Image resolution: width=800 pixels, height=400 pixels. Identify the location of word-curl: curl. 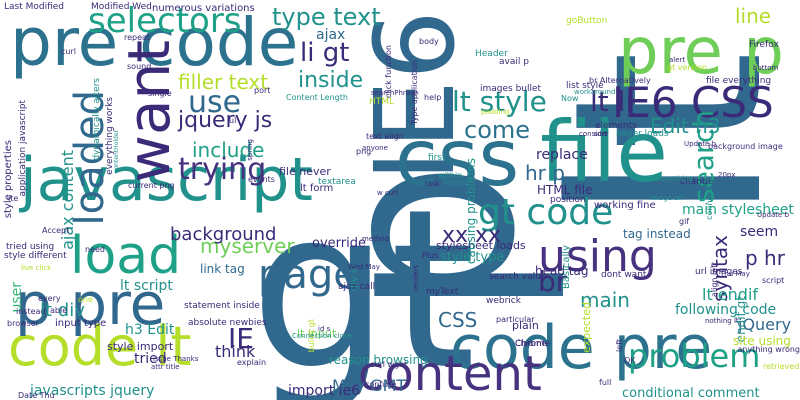
(68, 51).